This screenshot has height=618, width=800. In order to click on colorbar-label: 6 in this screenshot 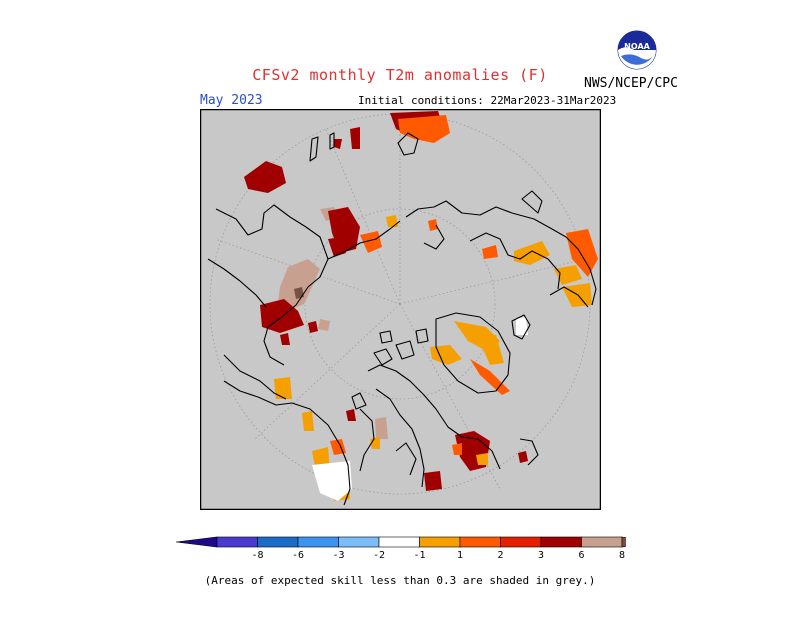, I will do `click(581, 555)`.